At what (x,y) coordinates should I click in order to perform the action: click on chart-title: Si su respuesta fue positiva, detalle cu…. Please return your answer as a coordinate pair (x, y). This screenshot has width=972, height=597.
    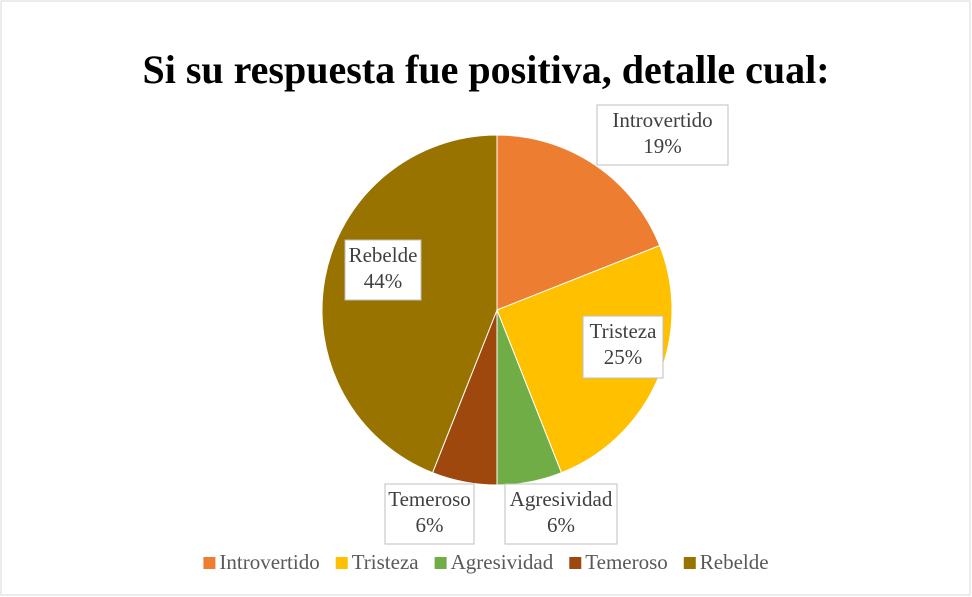
    Looking at the image, I should click on (485, 69).